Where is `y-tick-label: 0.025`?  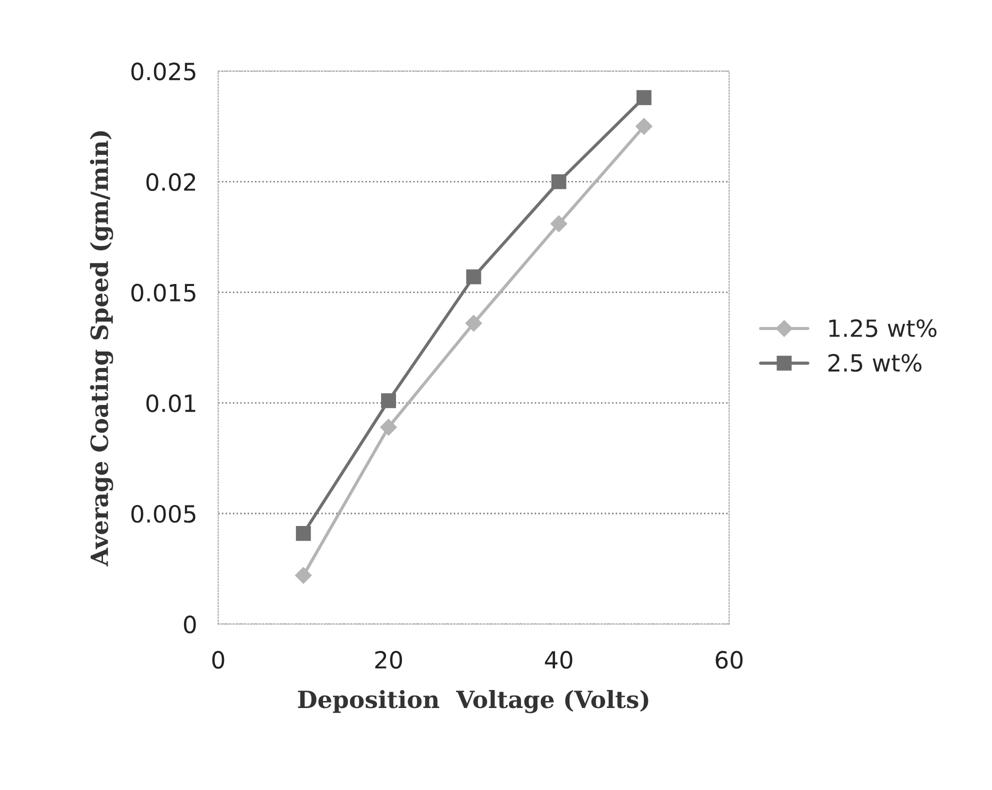 y-tick-label: 0.025 is located at coordinates (163, 71).